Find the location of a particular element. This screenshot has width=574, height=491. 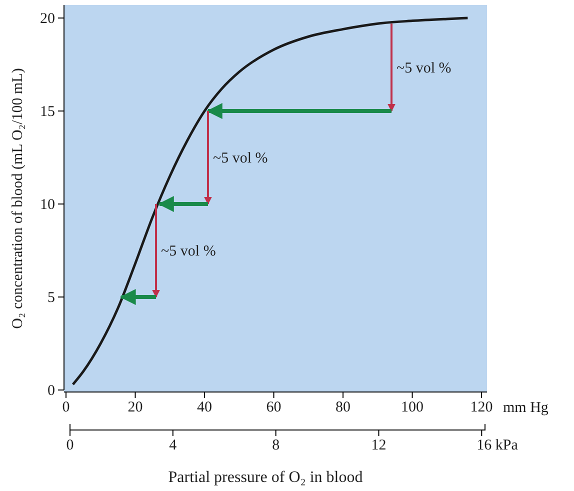

x-tick-label: 80 is located at coordinates (343, 408).